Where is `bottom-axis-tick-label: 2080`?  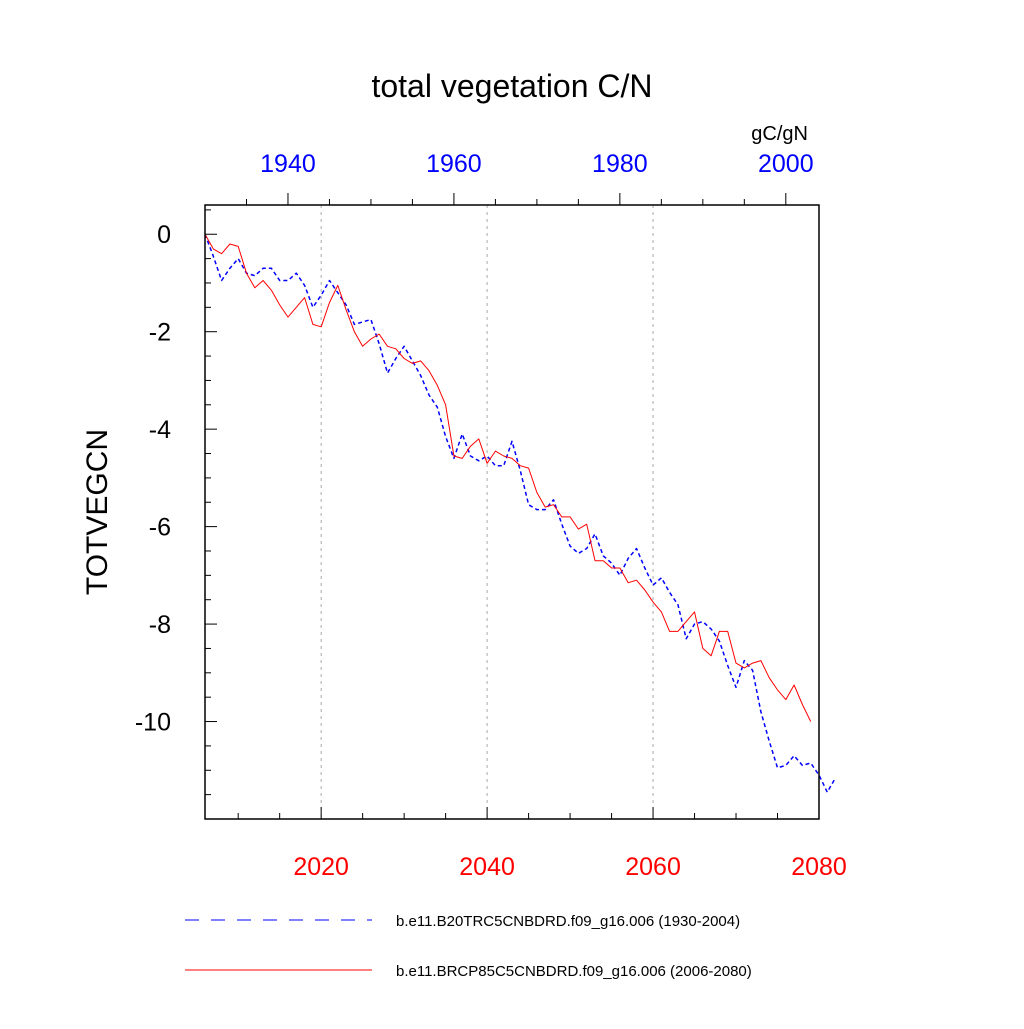 bottom-axis-tick-label: 2080 is located at coordinates (819, 867).